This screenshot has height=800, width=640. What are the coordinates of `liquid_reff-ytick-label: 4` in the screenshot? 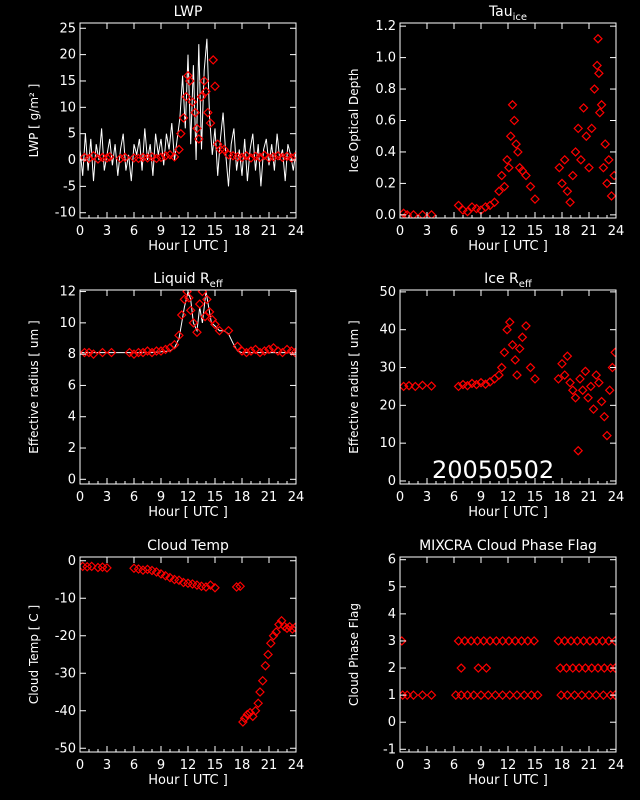 It's located at (72, 417).